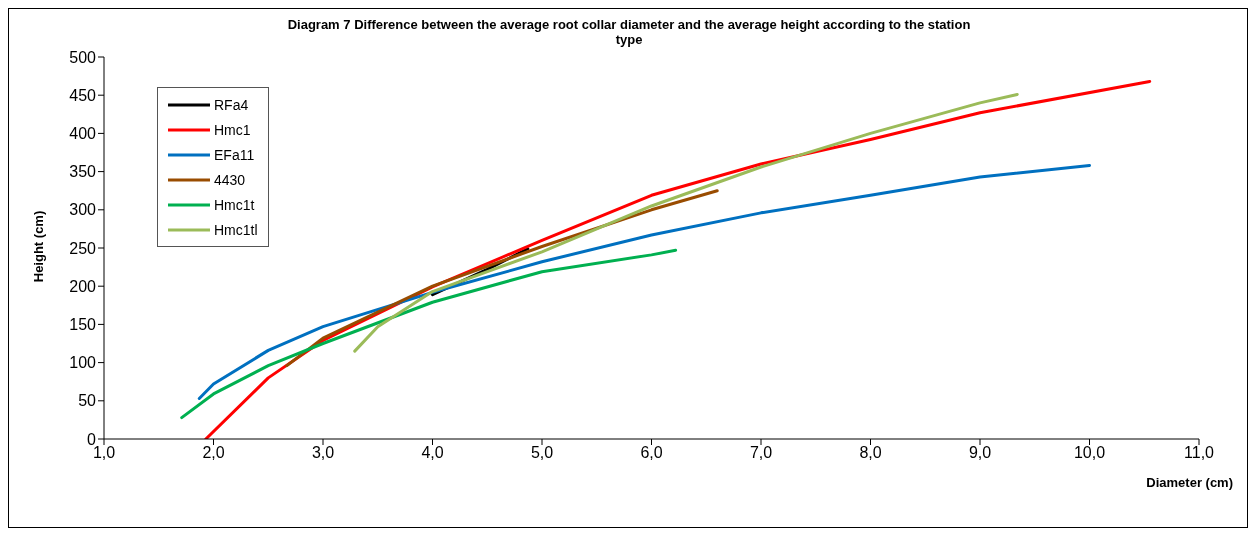 This screenshot has height=539, width=1260. Describe the element at coordinates (232, 129) in the screenshot. I see `legend-label: Hmc1` at that location.